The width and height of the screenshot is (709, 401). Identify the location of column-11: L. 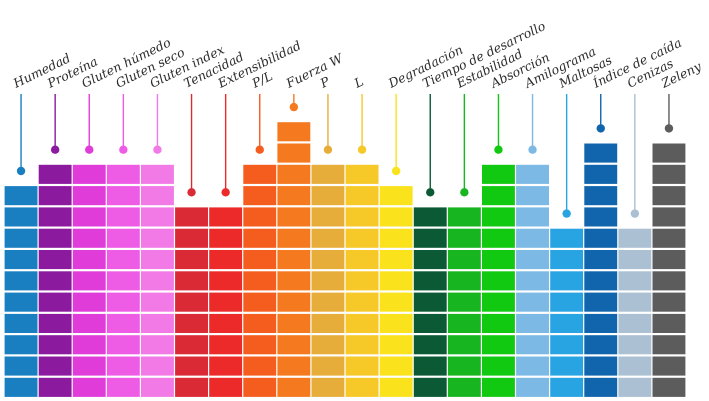
(362, 235).